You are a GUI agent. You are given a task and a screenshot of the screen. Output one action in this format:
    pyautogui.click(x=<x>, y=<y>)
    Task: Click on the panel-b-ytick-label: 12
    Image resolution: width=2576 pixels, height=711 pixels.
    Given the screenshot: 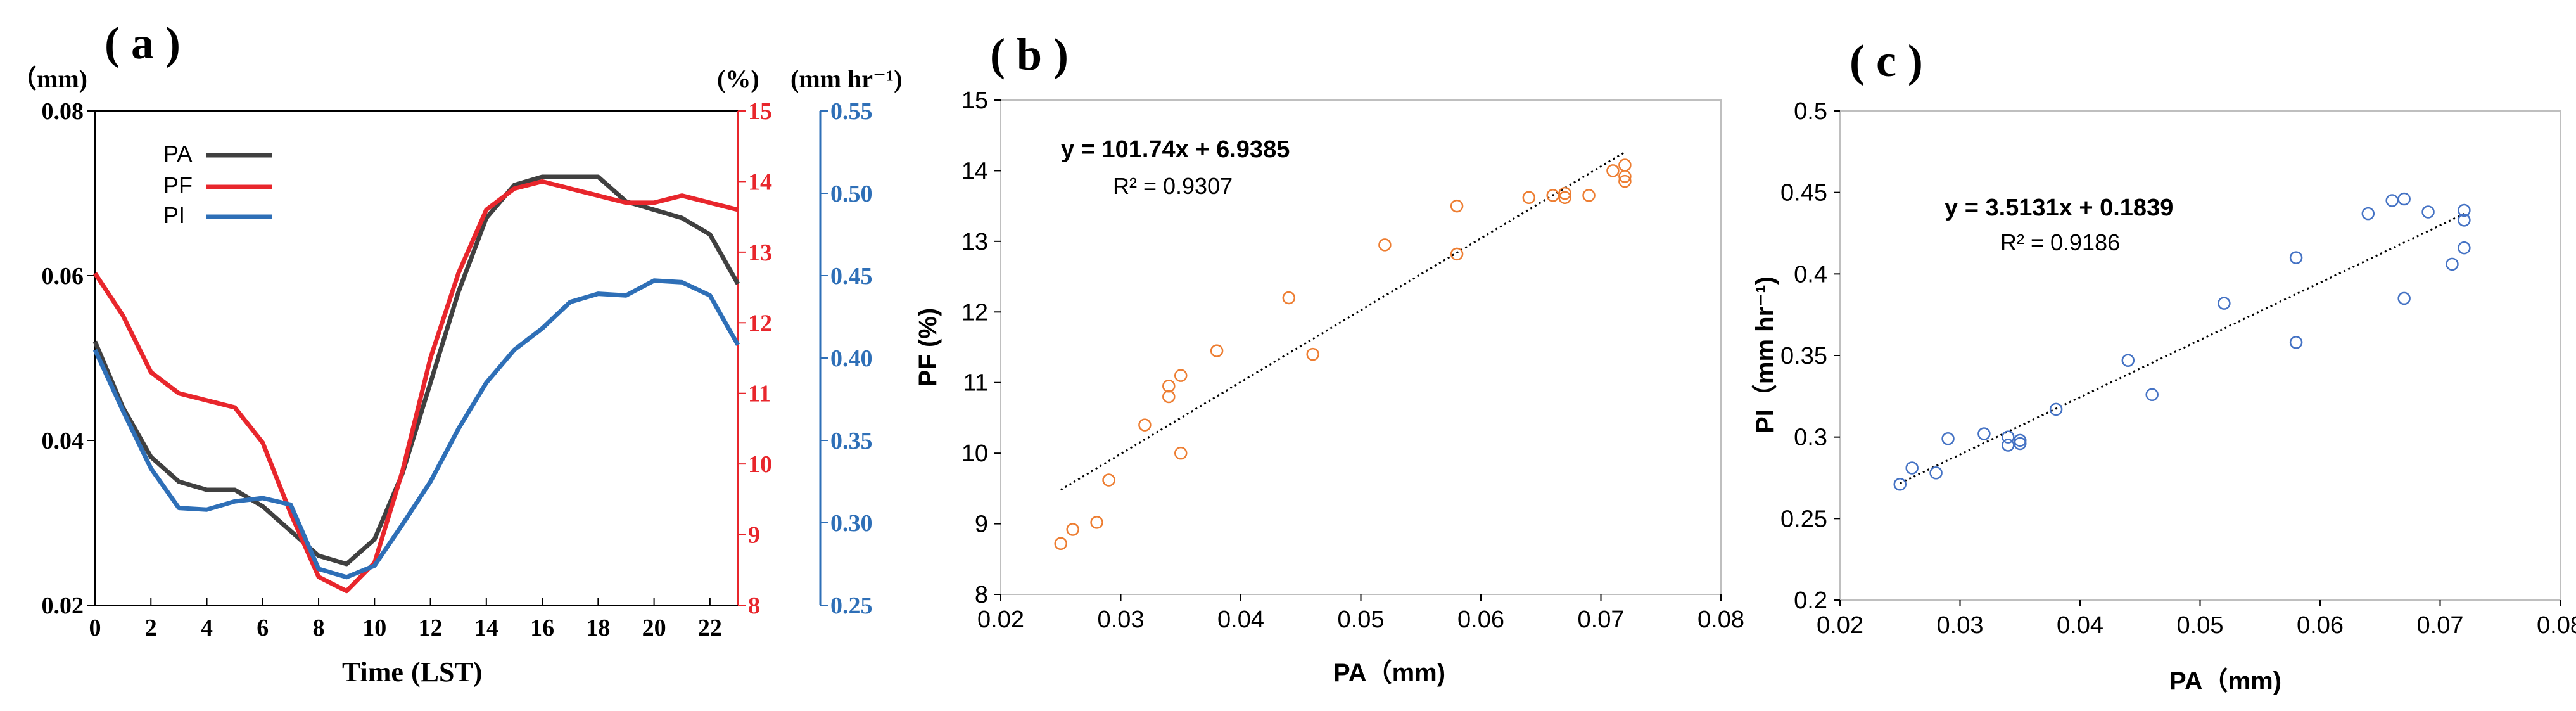 What is the action you would take?
    pyautogui.click(x=974, y=312)
    